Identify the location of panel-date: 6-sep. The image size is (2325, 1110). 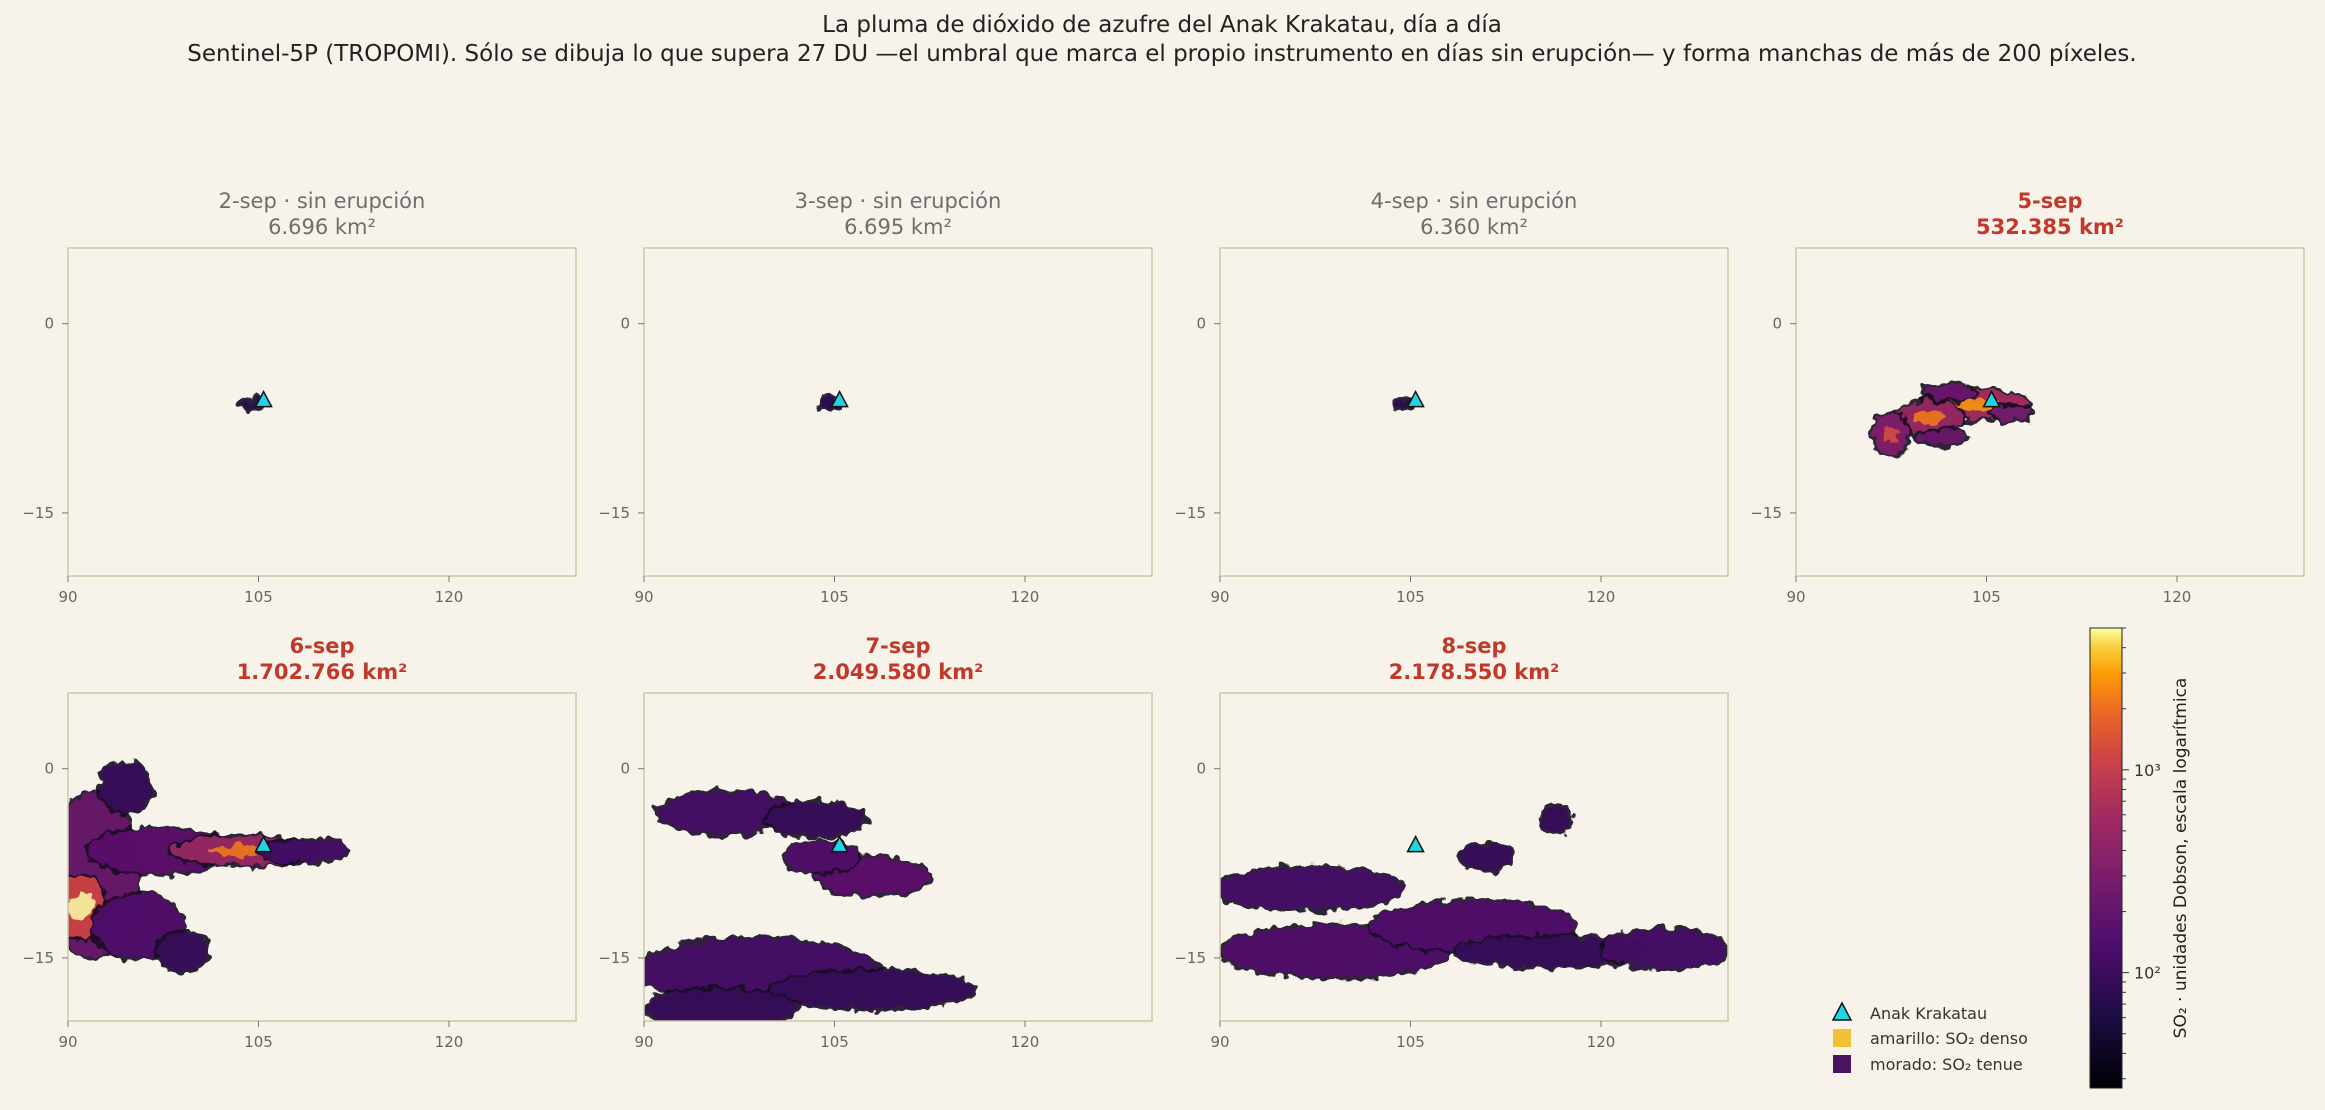
(321, 646).